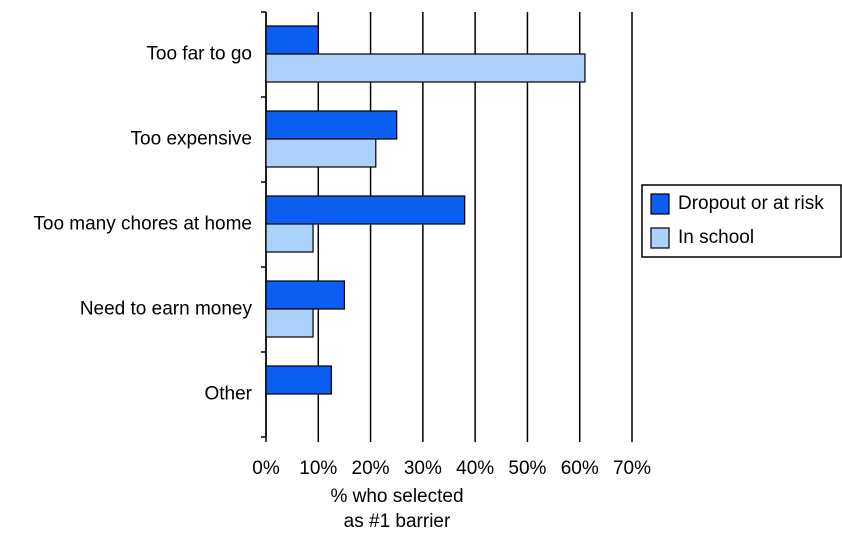 The image size is (842, 535). What do you see at coordinates (741, 221) in the screenshot?
I see `legend-box` at bounding box center [741, 221].